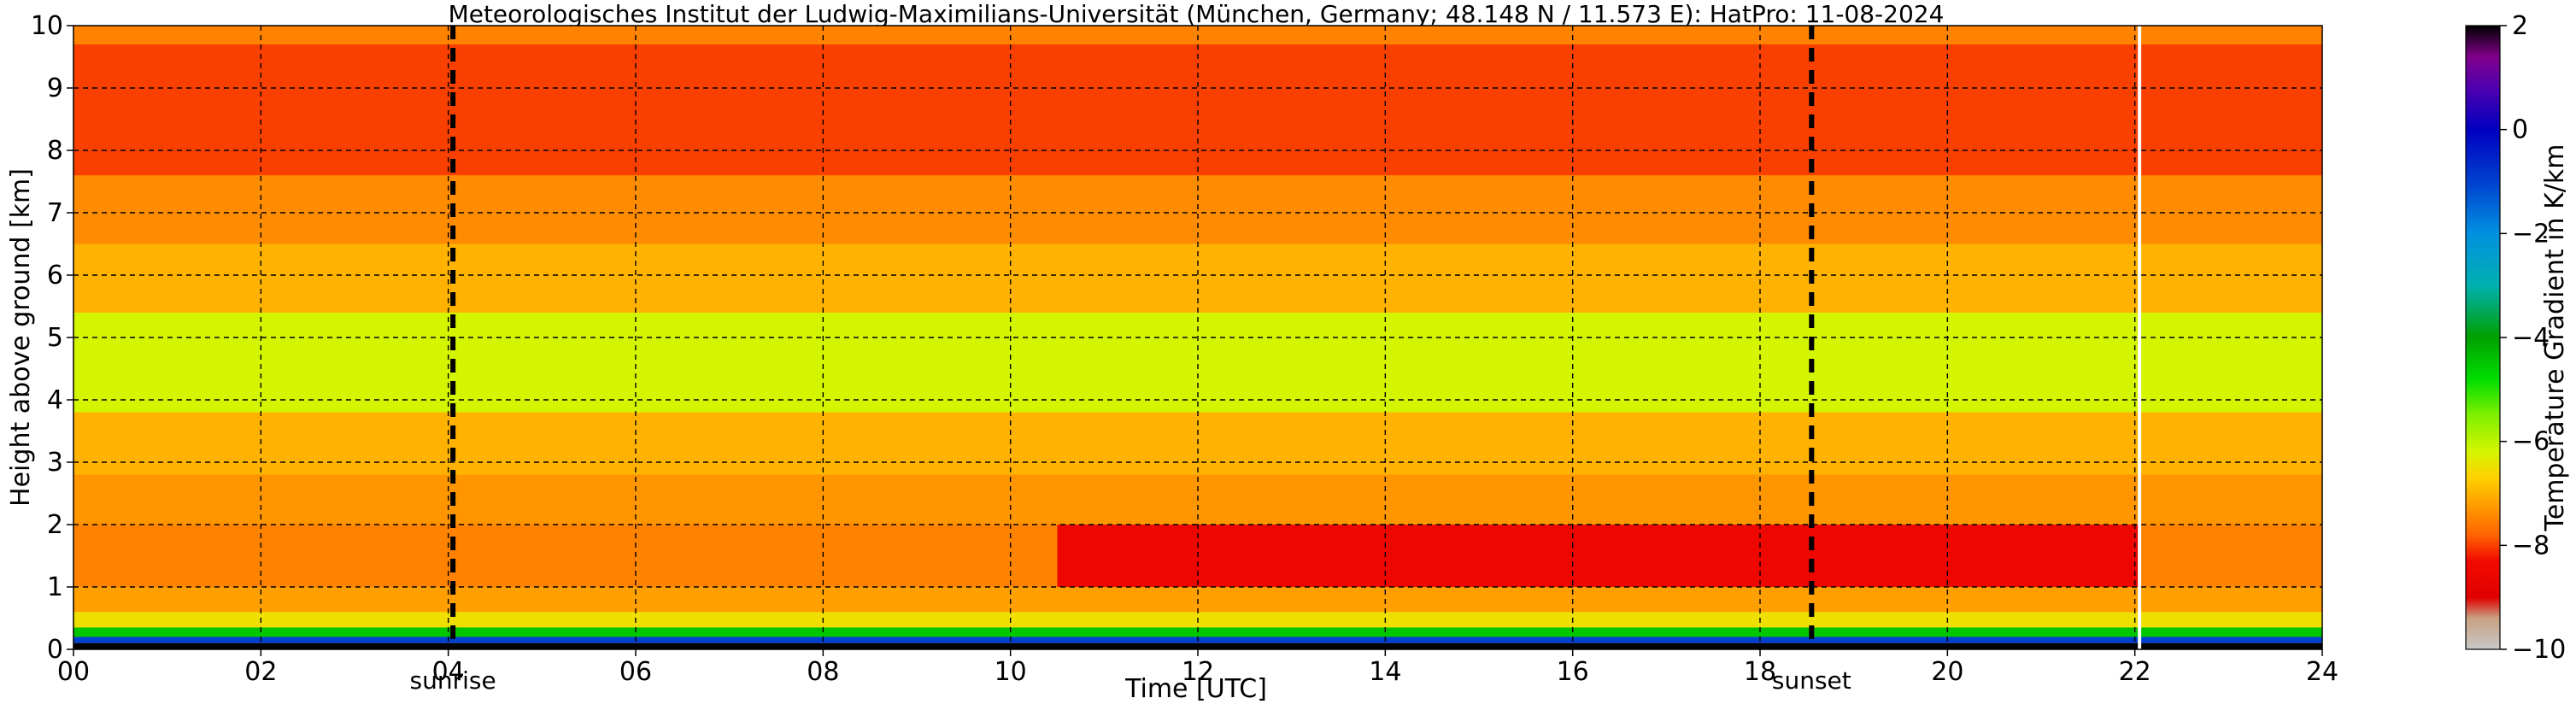 This screenshot has width=2576, height=704. I want to click on y-tick-label: 10, so click(47, 26).